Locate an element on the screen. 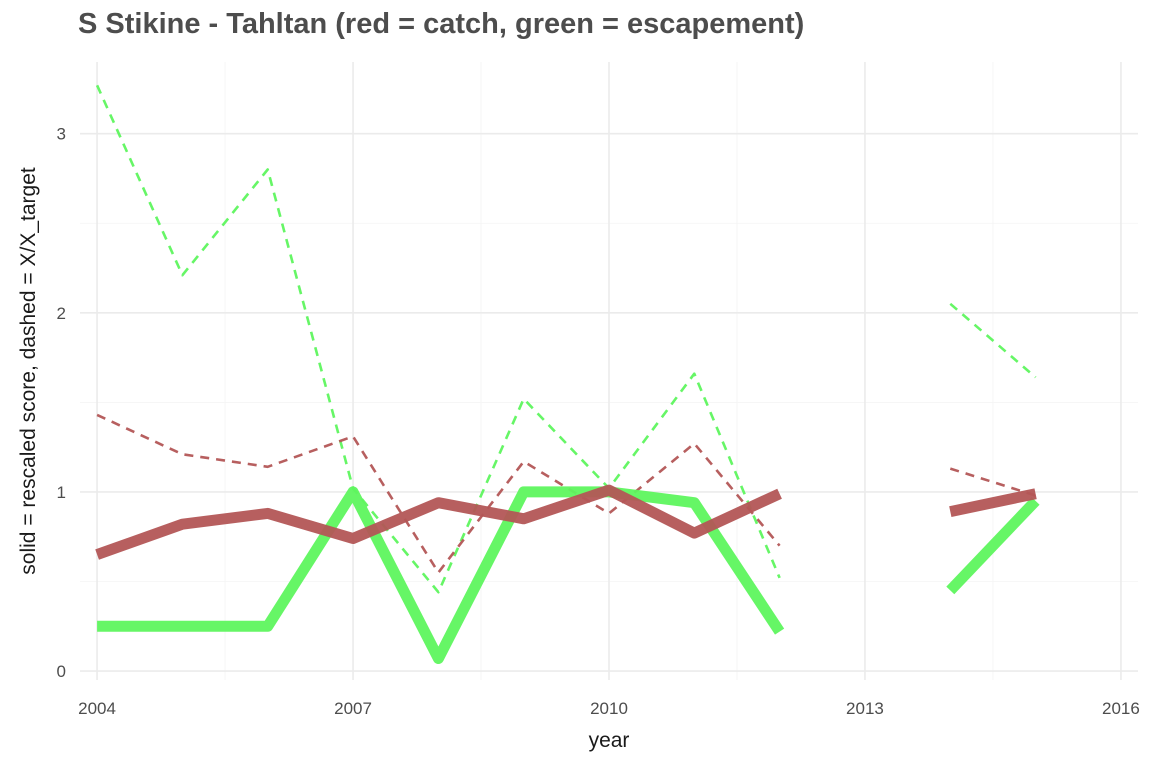 The width and height of the screenshot is (1152, 768). x-tick-label: 2004 is located at coordinates (97, 708).